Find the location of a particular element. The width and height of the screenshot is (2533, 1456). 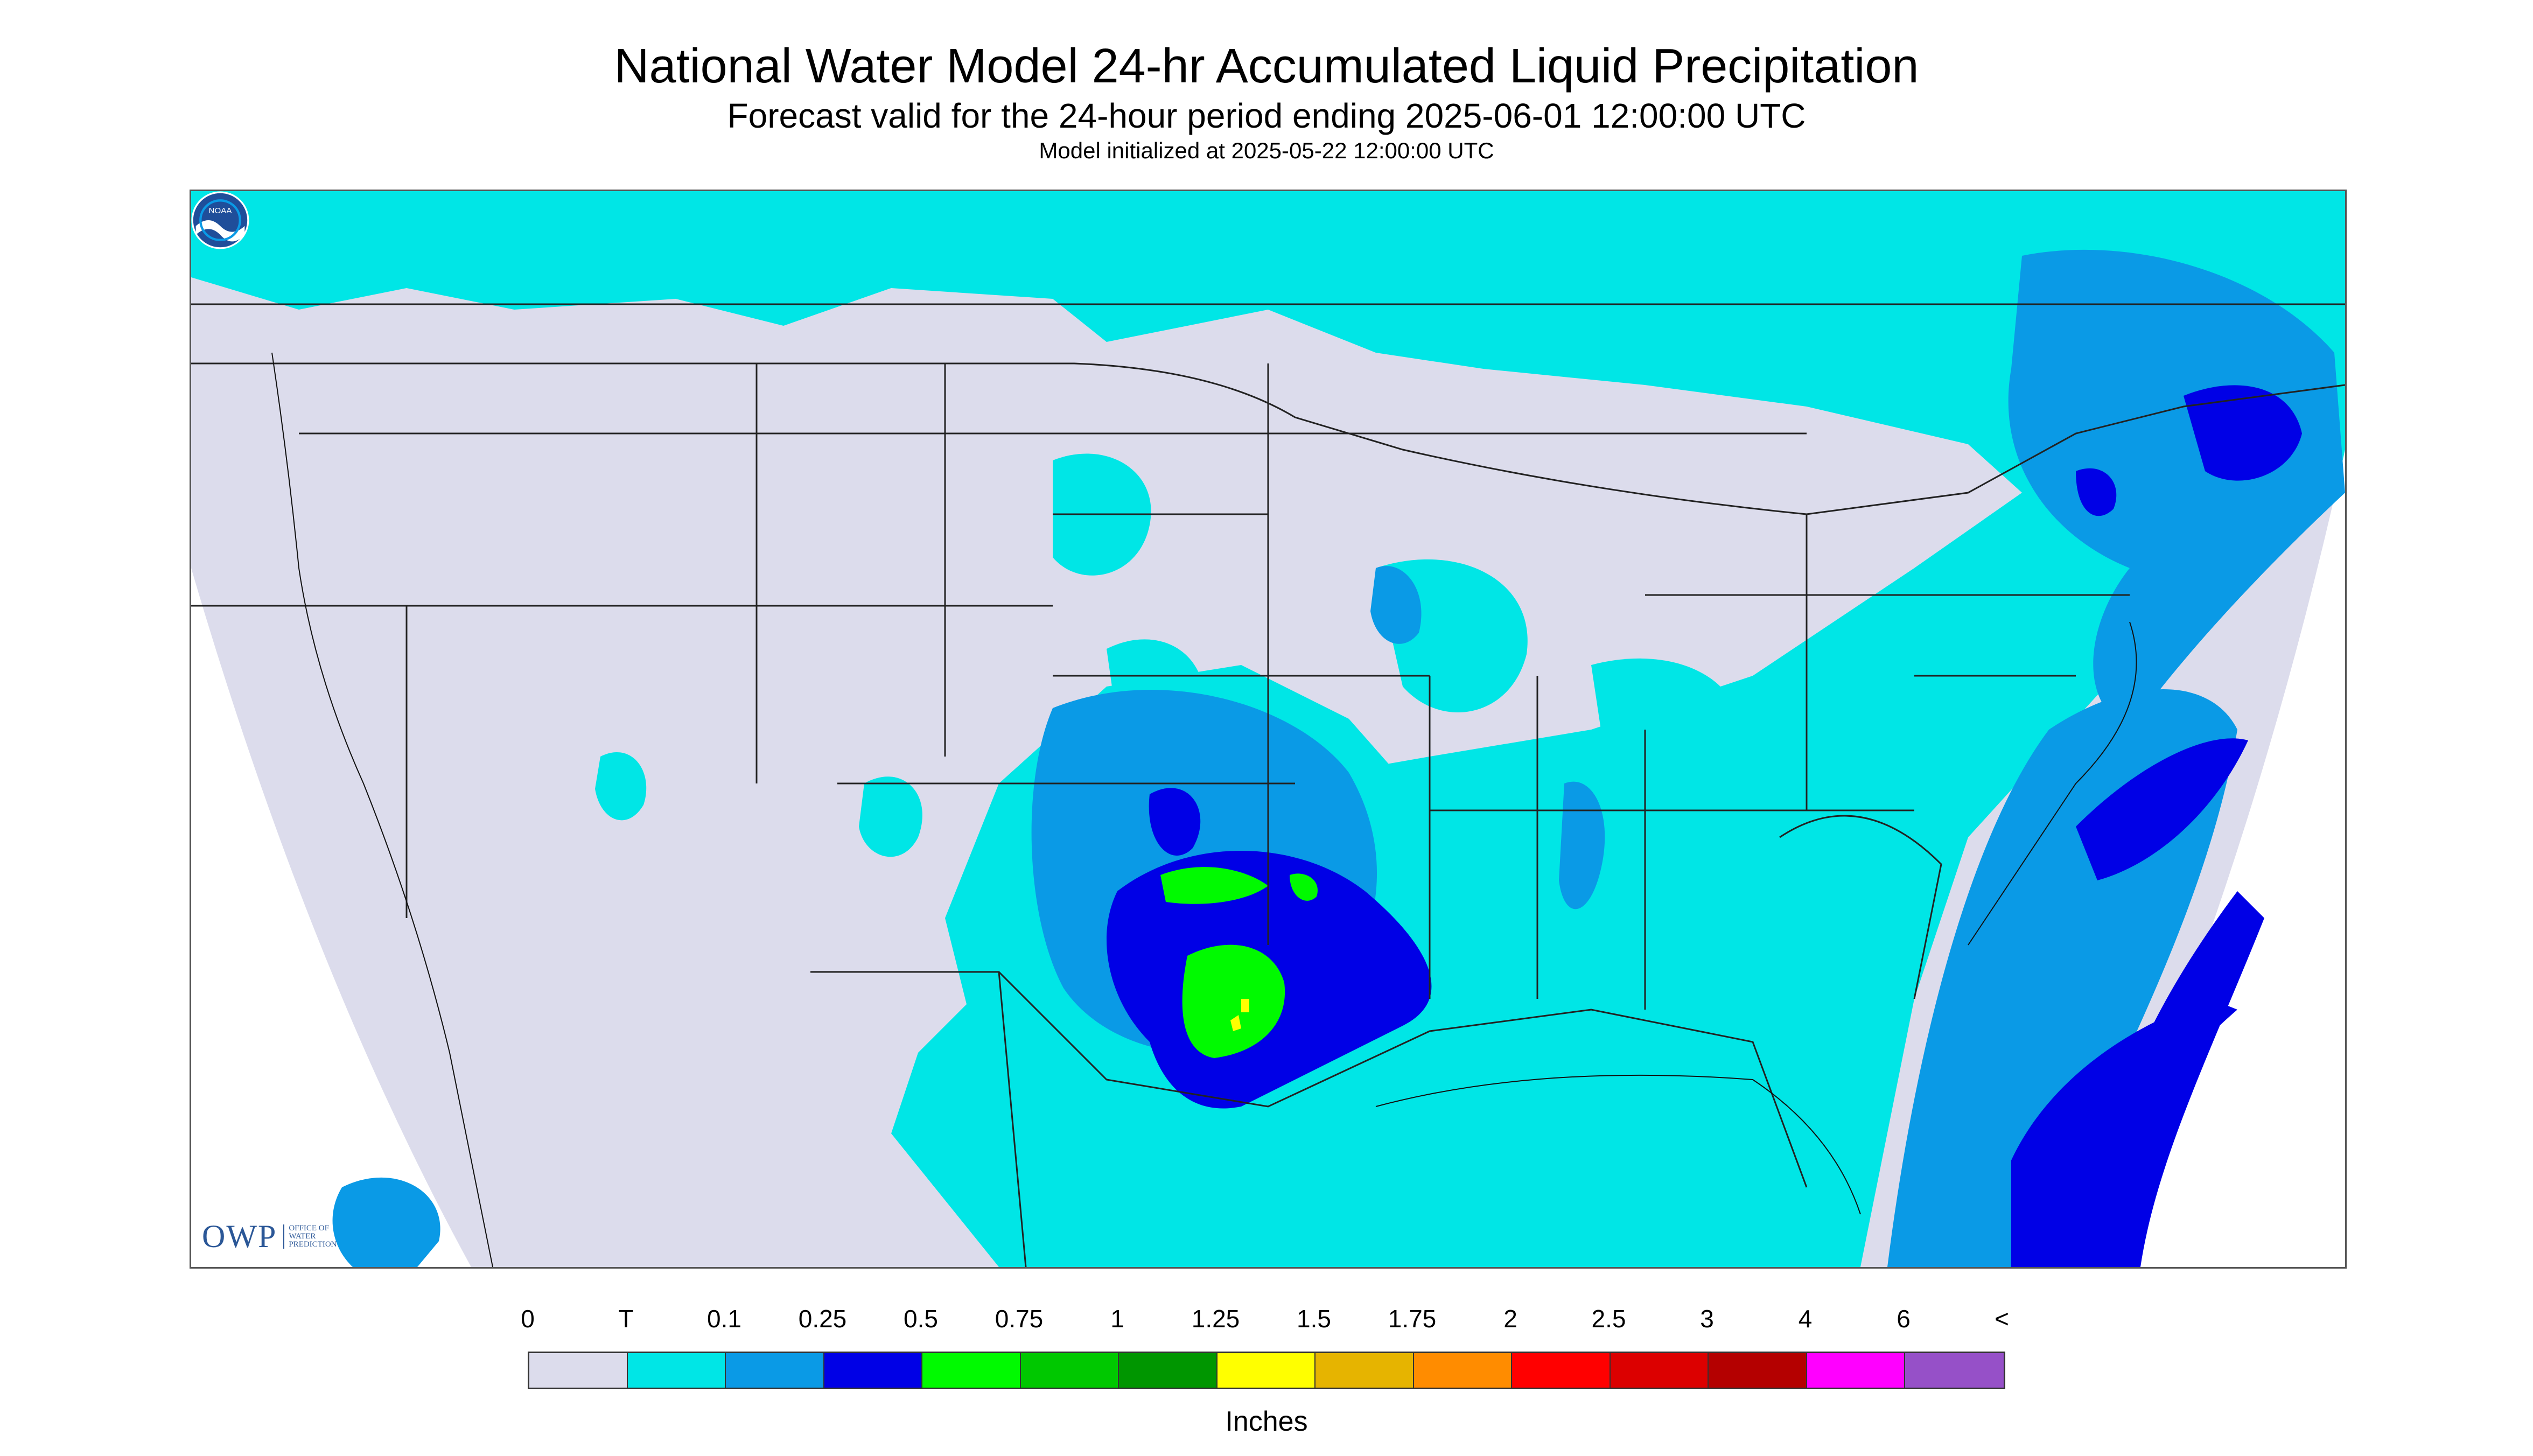

legend-label: < is located at coordinates (2002, 1319).